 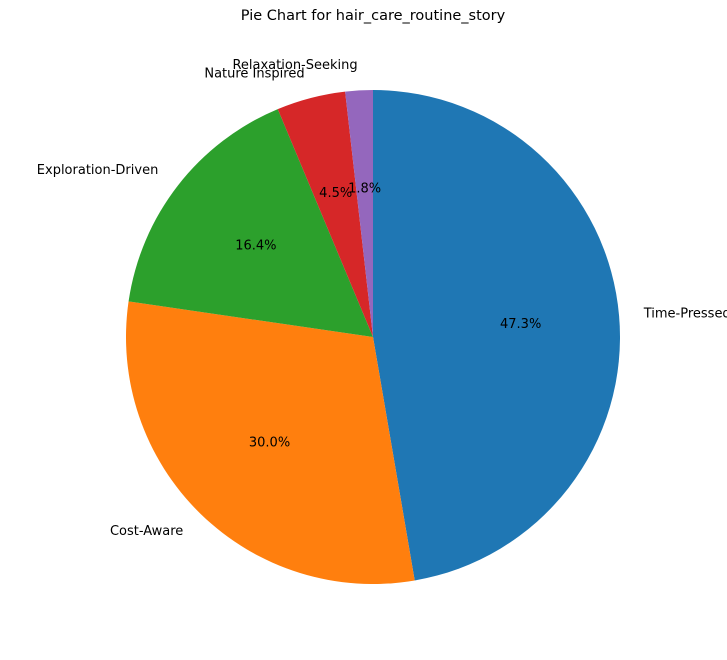 What do you see at coordinates (294, 65) in the screenshot?
I see `pie-category-label-relaxation-seeking: Relaxation-Seeking` at bounding box center [294, 65].